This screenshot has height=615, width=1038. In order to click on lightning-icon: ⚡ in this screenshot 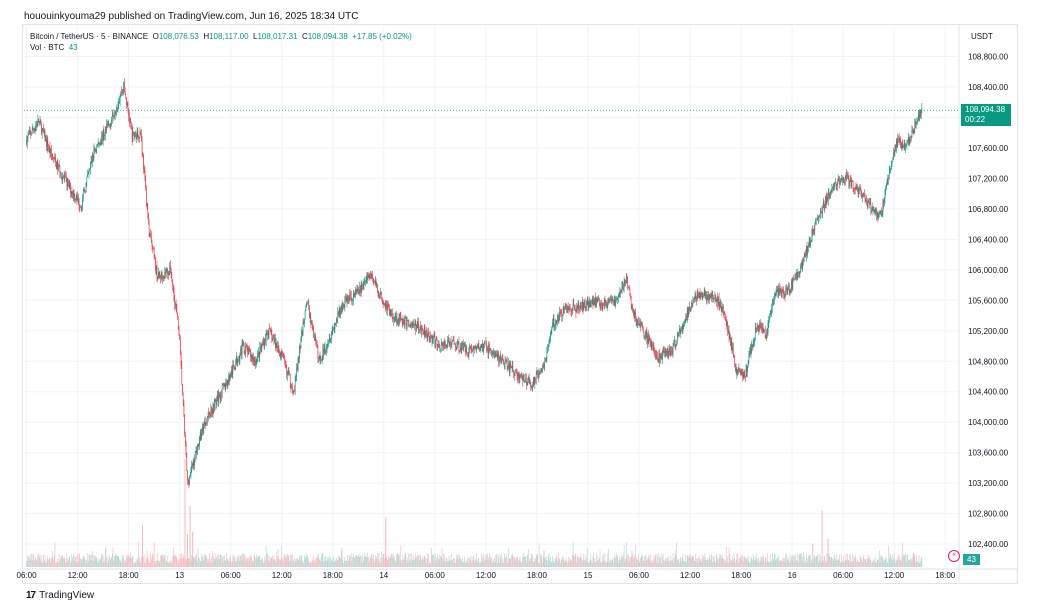, I will do `click(954, 556)`.